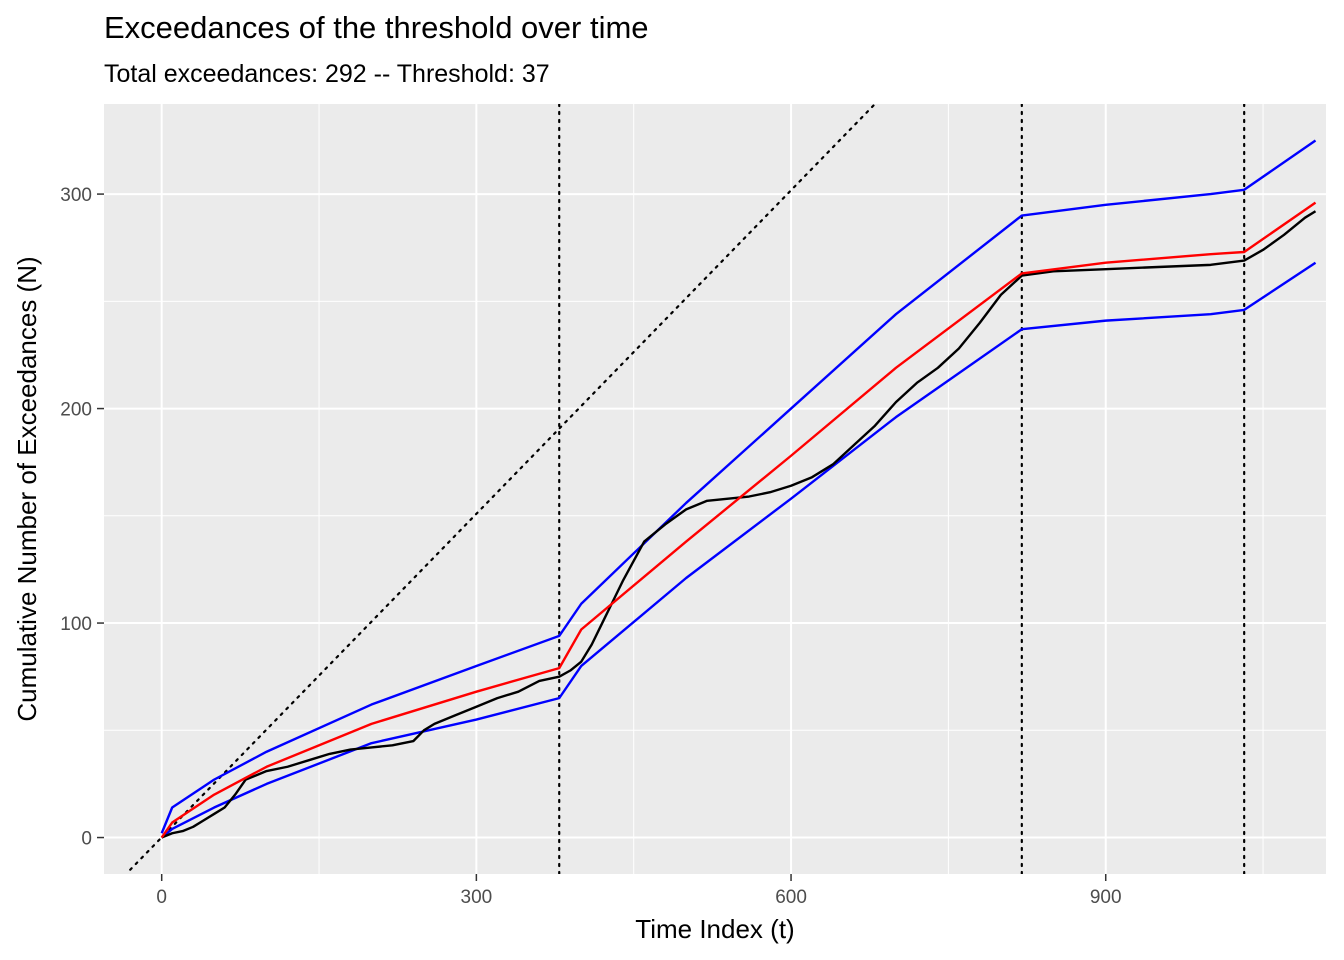 Image resolution: width=1344 pixels, height=960 pixels. Describe the element at coordinates (86, 839) in the screenshot. I see `y-tick-label: 0` at that location.